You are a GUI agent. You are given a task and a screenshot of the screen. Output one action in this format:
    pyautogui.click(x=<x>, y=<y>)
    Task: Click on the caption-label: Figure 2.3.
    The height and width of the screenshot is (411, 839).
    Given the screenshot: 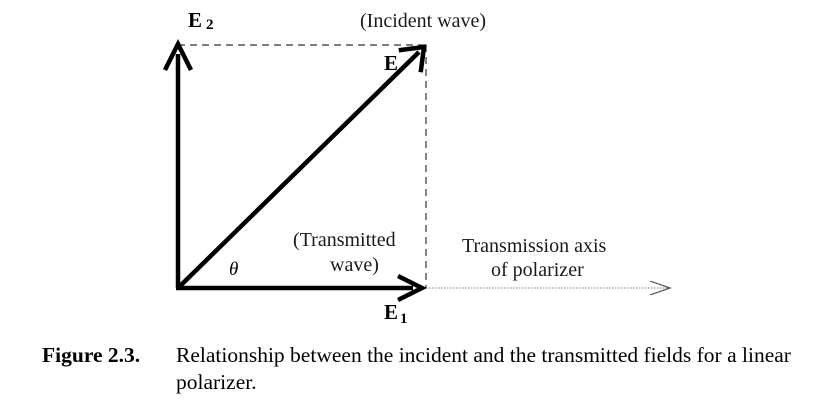 What is the action you would take?
    pyautogui.click(x=91, y=355)
    